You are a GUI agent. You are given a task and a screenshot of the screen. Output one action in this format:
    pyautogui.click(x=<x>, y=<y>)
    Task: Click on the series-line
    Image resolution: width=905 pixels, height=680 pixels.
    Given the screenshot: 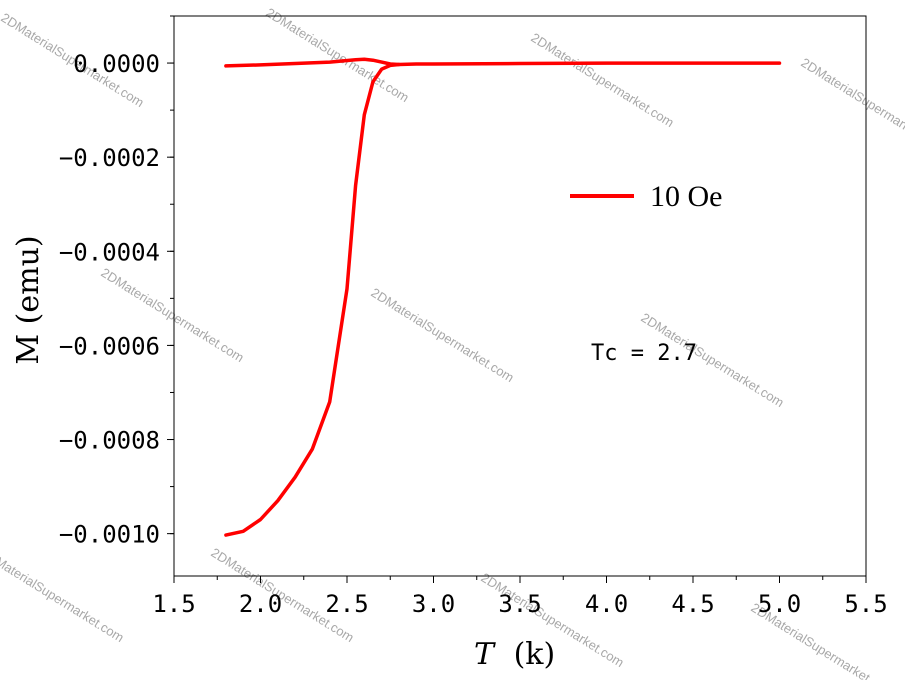 What is the action you would take?
    pyautogui.click(x=312, y=62)
    